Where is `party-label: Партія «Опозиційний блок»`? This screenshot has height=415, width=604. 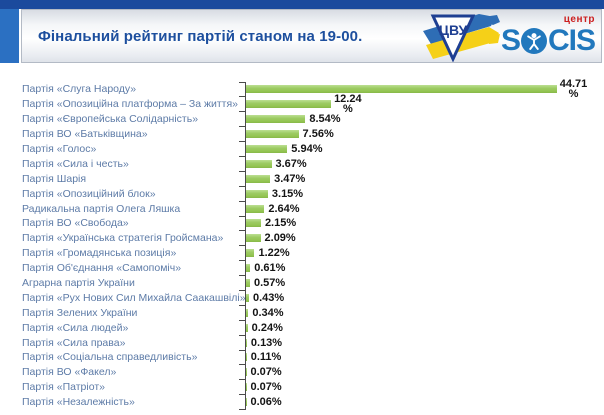
party-label: Партія «Опозиційний блок» is located at coordinates (89, 193).